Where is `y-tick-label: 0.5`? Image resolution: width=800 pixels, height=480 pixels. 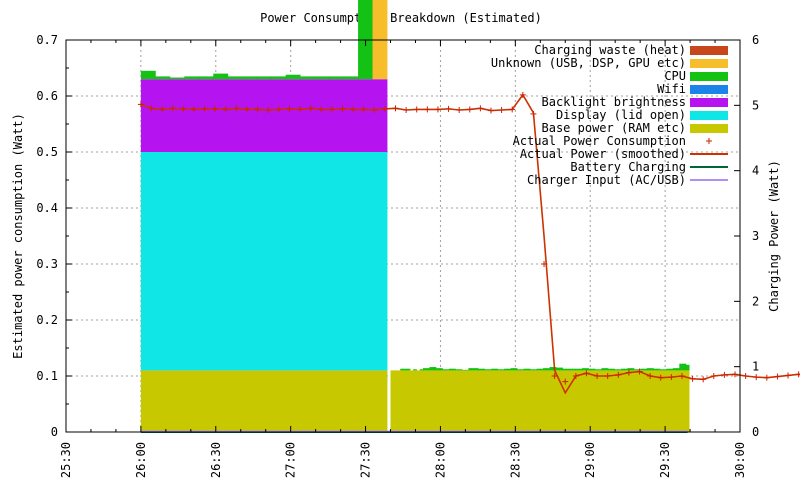 y-tick-label: 0.5 is located at coordinates (47, 152).